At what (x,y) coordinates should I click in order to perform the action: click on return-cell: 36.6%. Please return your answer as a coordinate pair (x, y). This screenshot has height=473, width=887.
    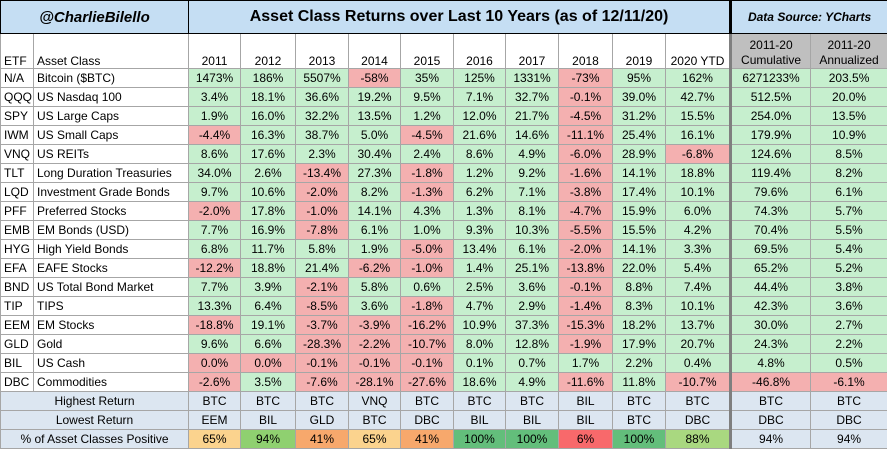
    Looking at the image, I should click on (322, 97).